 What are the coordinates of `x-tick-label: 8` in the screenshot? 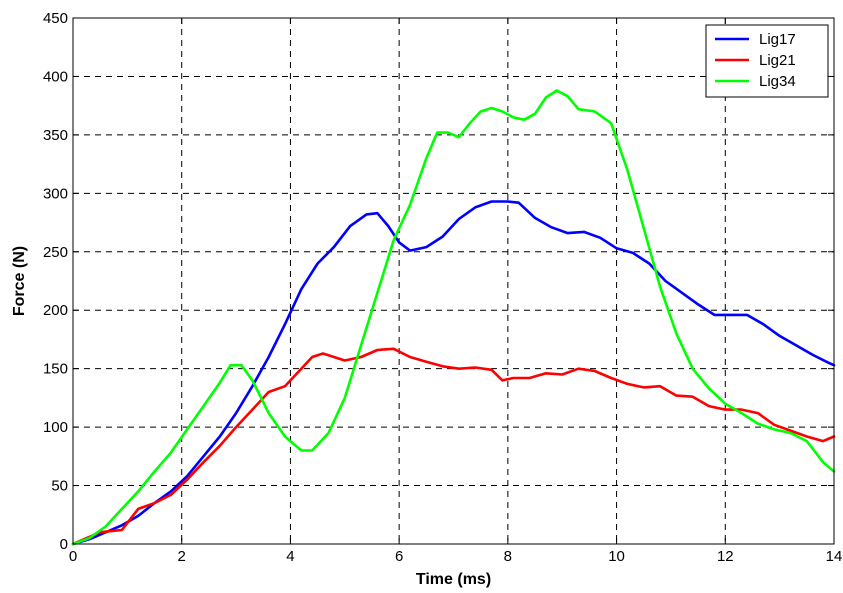 It's located at (508, 556).